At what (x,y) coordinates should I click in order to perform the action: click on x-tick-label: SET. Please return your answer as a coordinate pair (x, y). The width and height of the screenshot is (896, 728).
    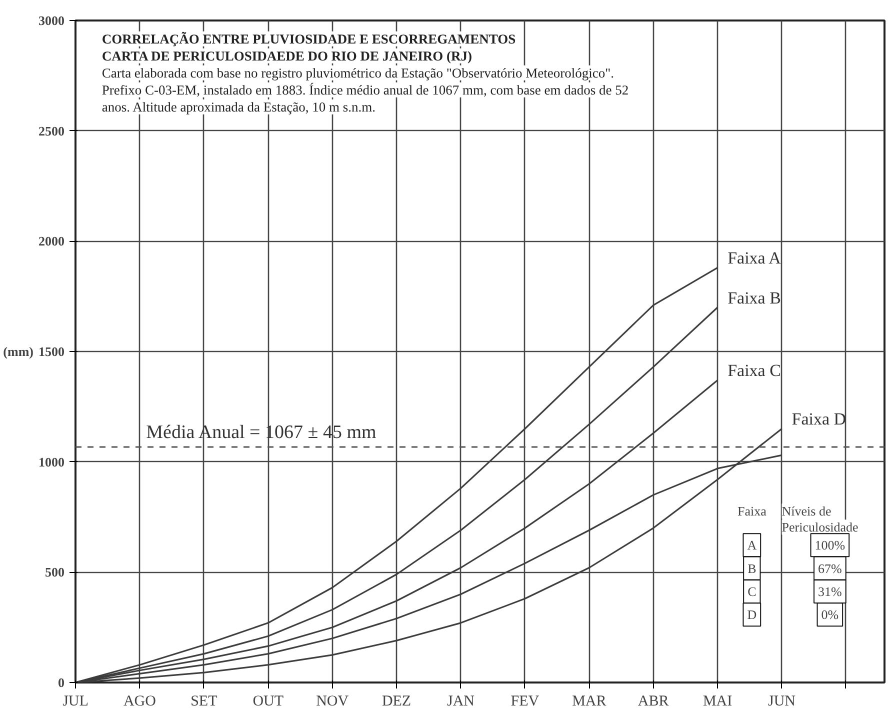
    Looking at the image, I should click on (204, 702).